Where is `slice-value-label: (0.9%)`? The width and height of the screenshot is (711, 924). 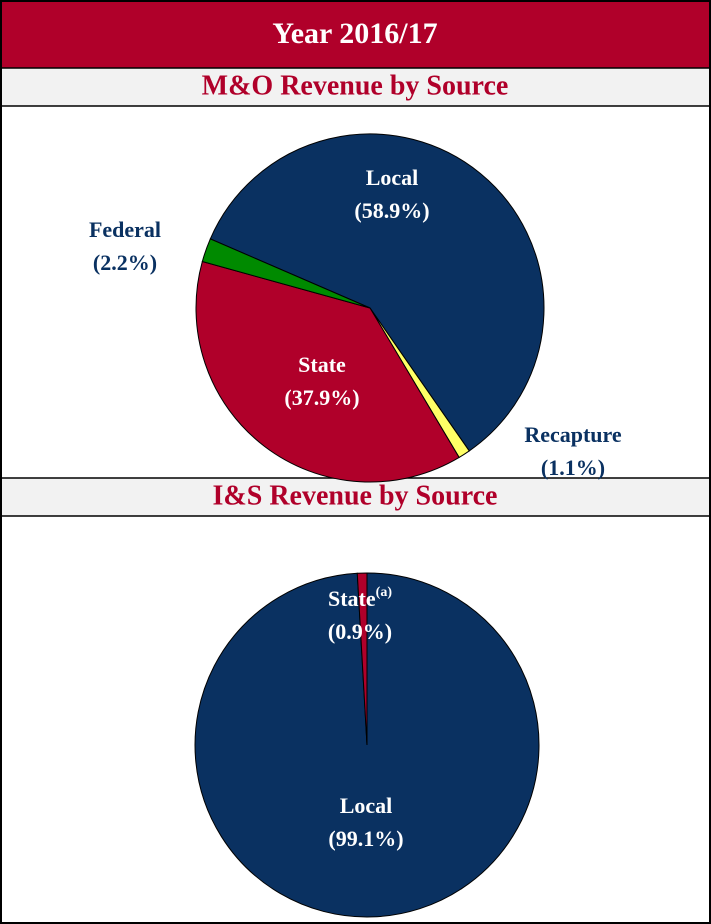 slice-value-label: (0.9%) is located at coordinates (360, 631).